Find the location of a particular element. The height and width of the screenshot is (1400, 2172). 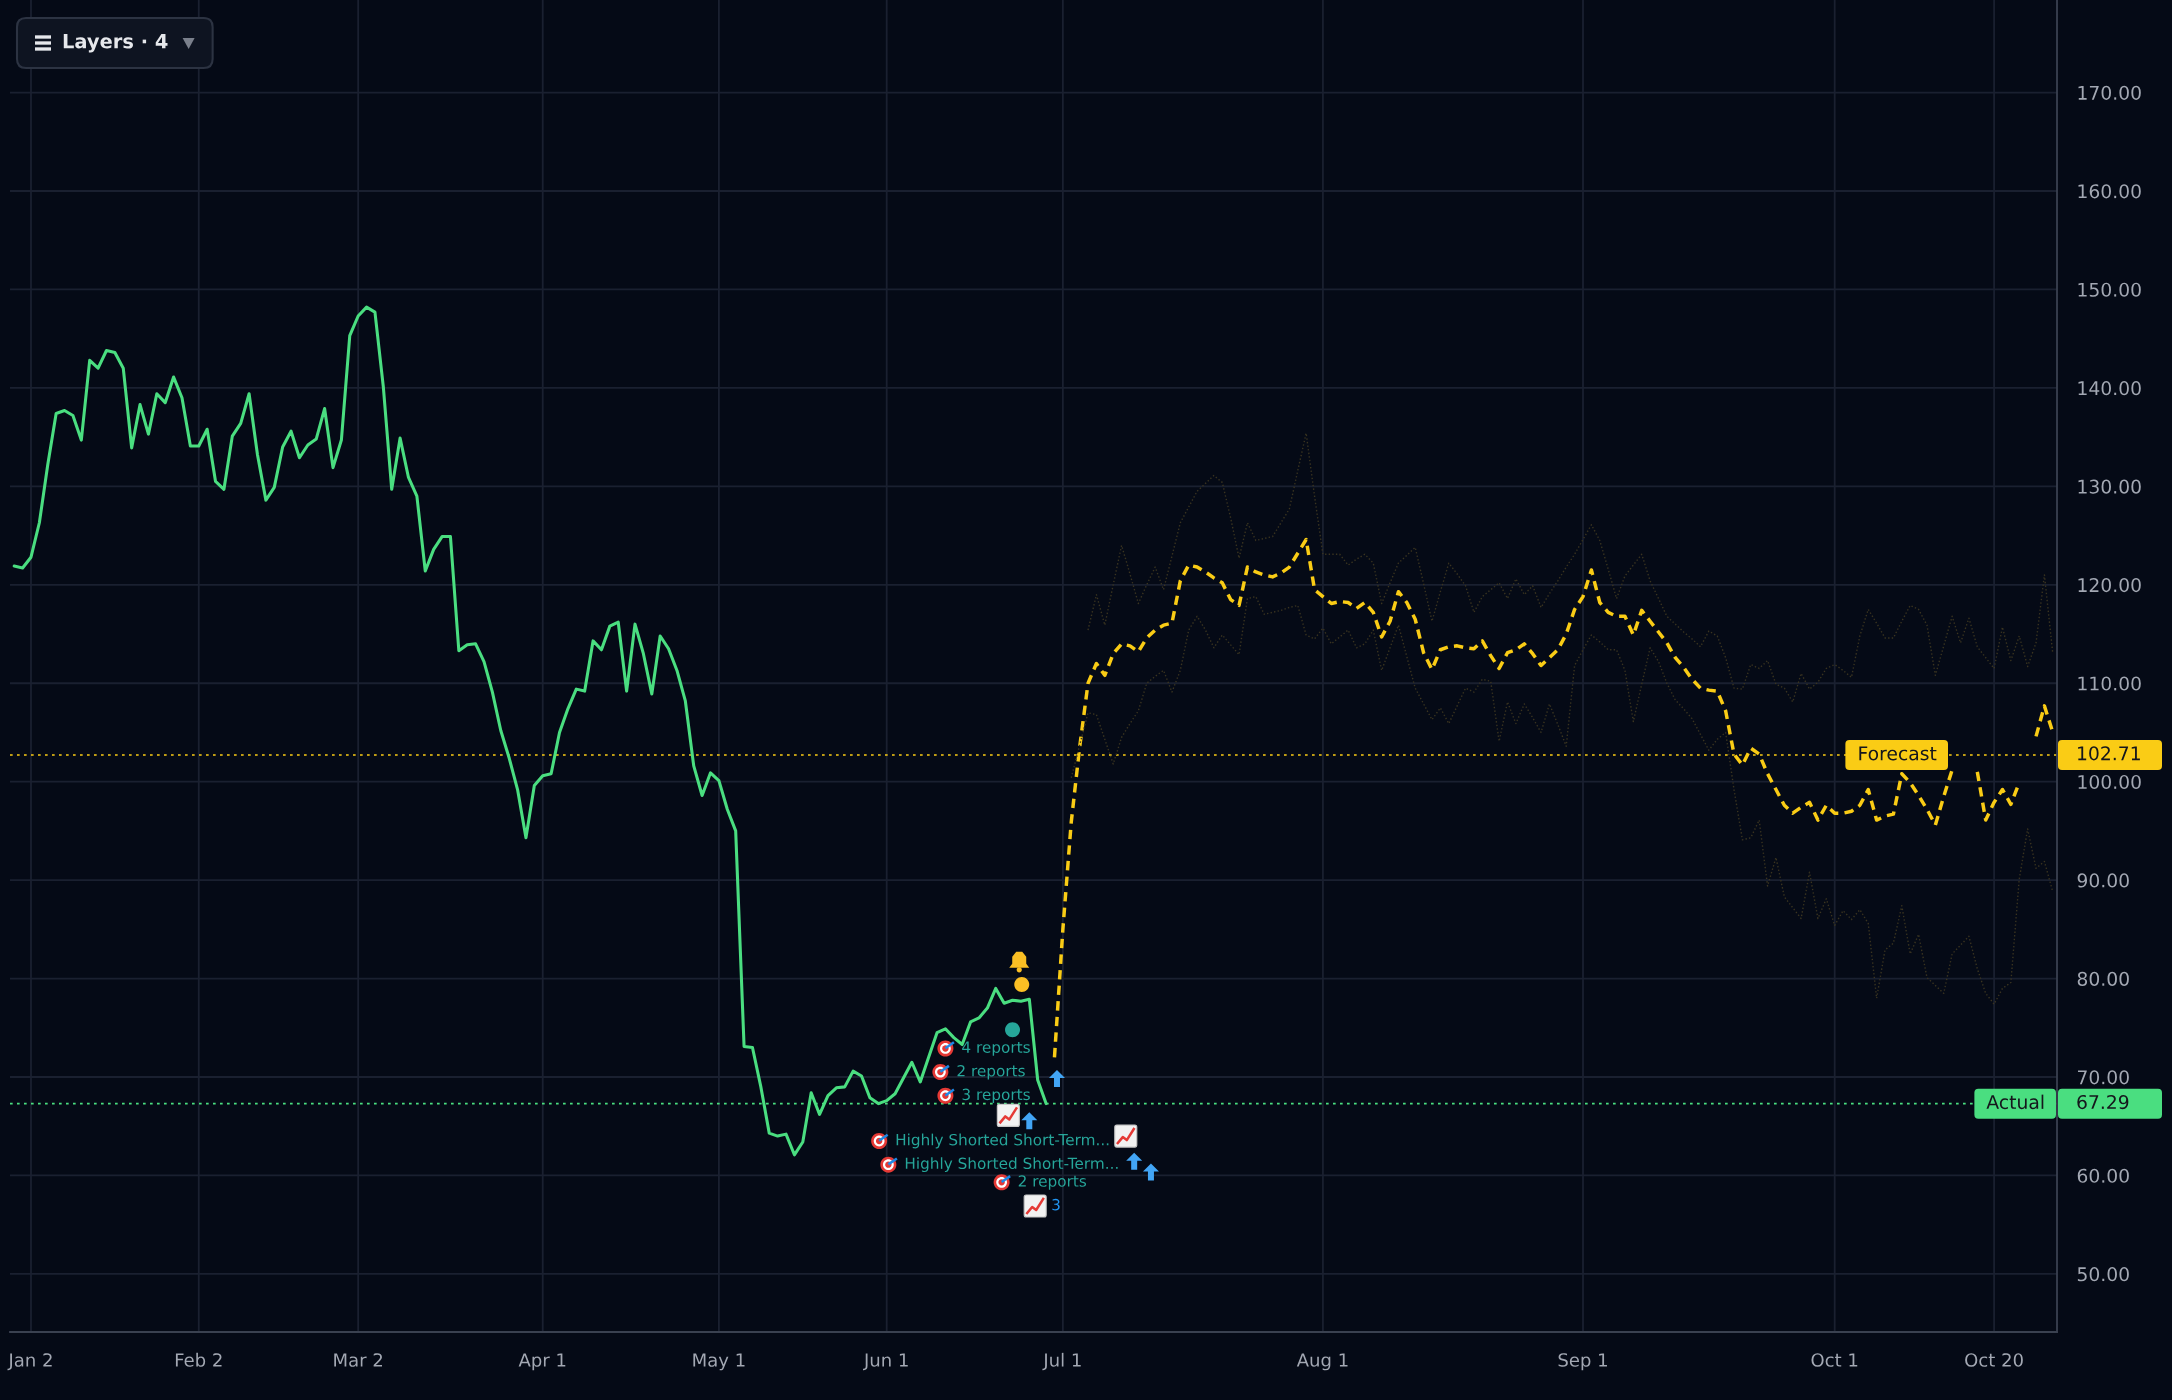

ref-line-label: Forecast is located at coordinates (1898, 753).